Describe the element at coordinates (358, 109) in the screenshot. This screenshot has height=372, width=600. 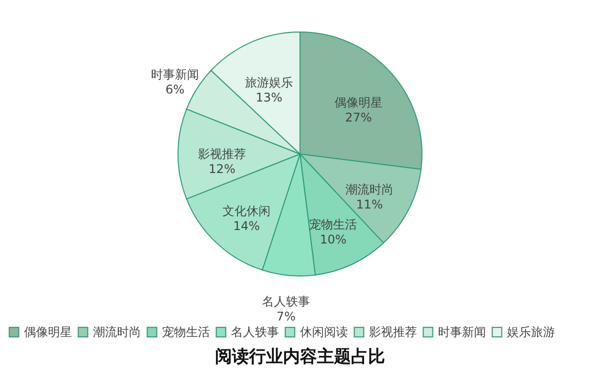
I see `data-label: 偶像明星 27%` at that location.